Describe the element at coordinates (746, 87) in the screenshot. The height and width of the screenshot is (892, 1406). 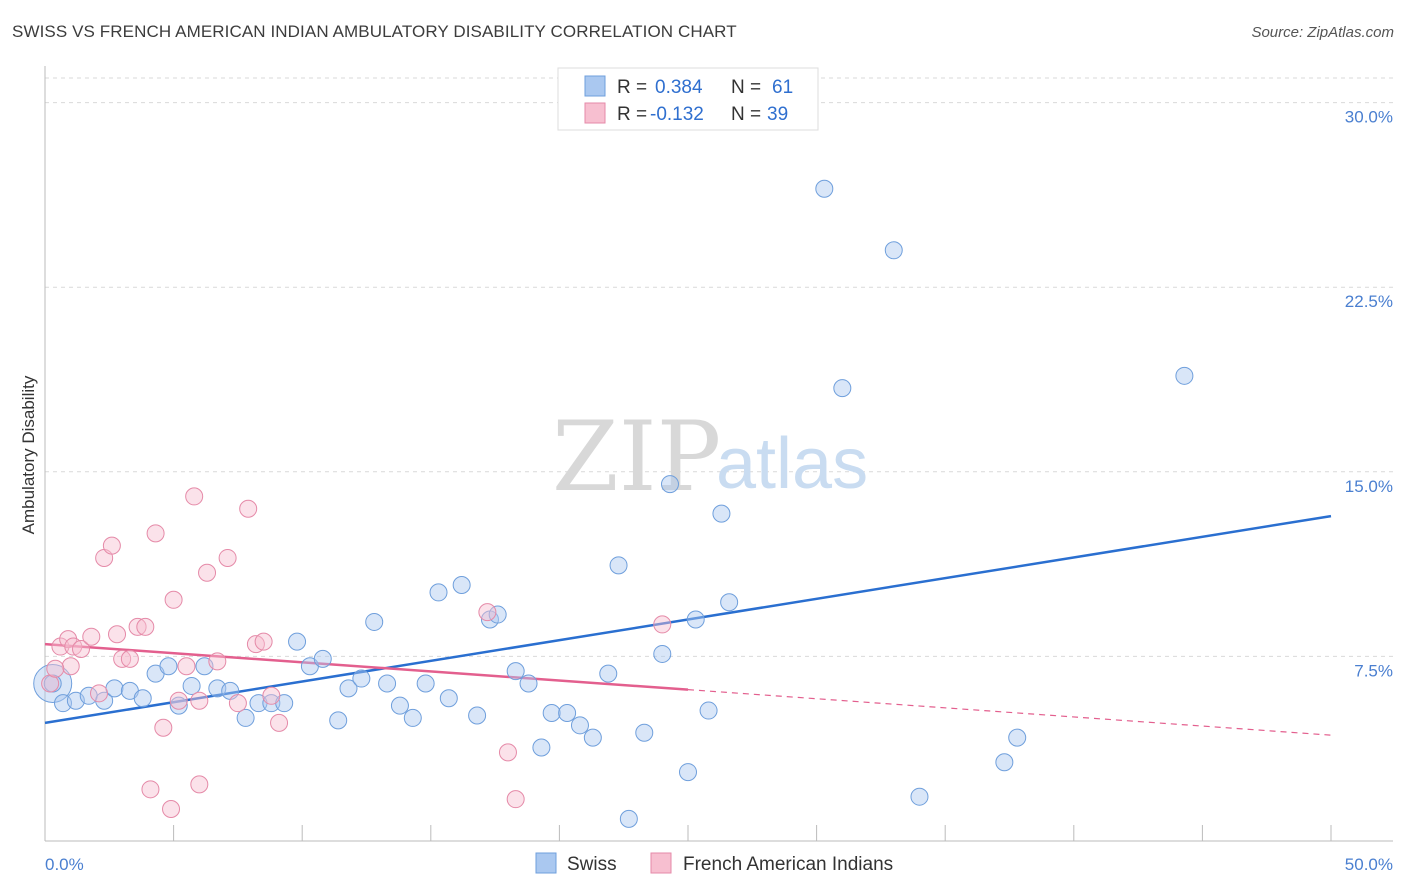
I see `legend-n-label-1: N =` at that location.